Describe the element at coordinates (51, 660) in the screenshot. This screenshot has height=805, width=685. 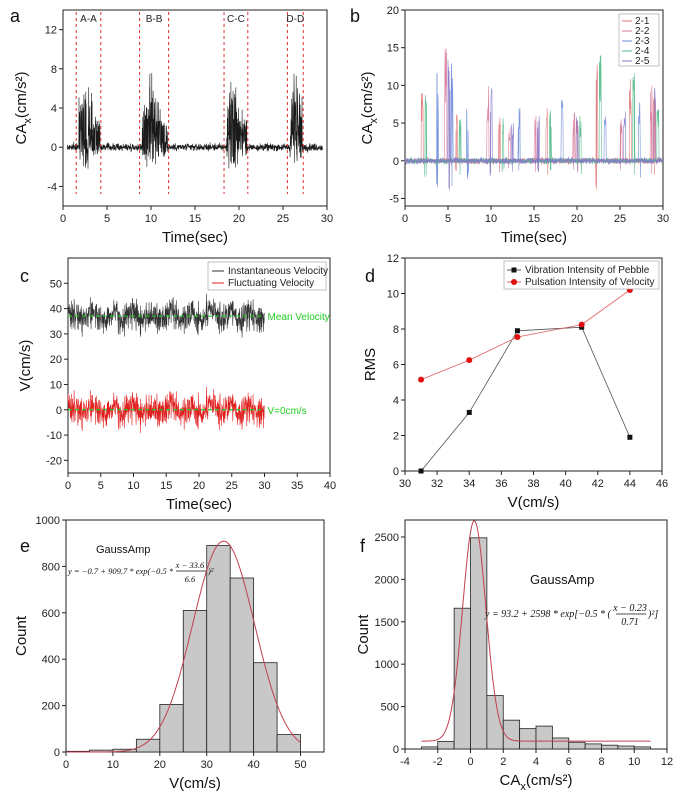
I see `y-tick-label: 400` at that location.